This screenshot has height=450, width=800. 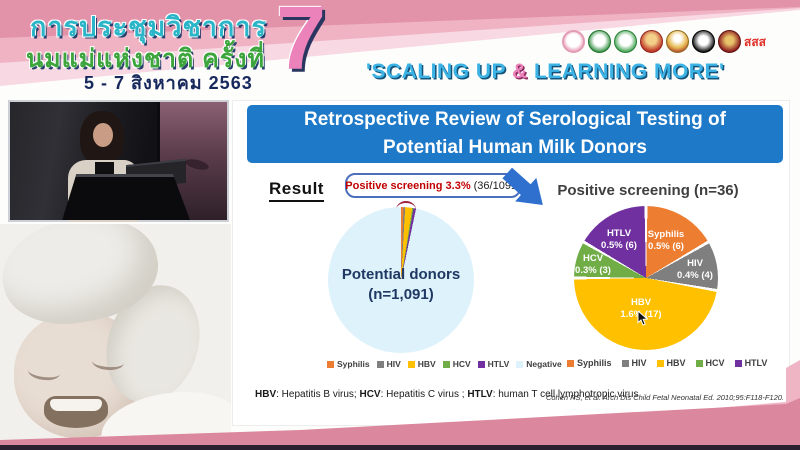 What do you see at coordinates (76, 405) in the screenshot?
I see `baby-teeth` at bounding box center [76, 405].